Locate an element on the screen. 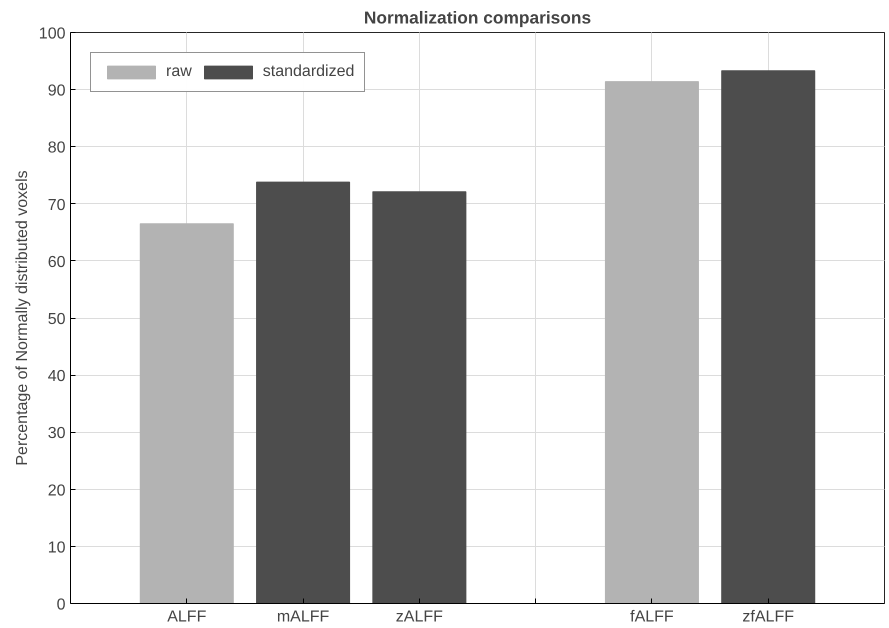 This screenshot has width=889, height=628. x-tick-label: mALFF is located at coordinates (303, 617).